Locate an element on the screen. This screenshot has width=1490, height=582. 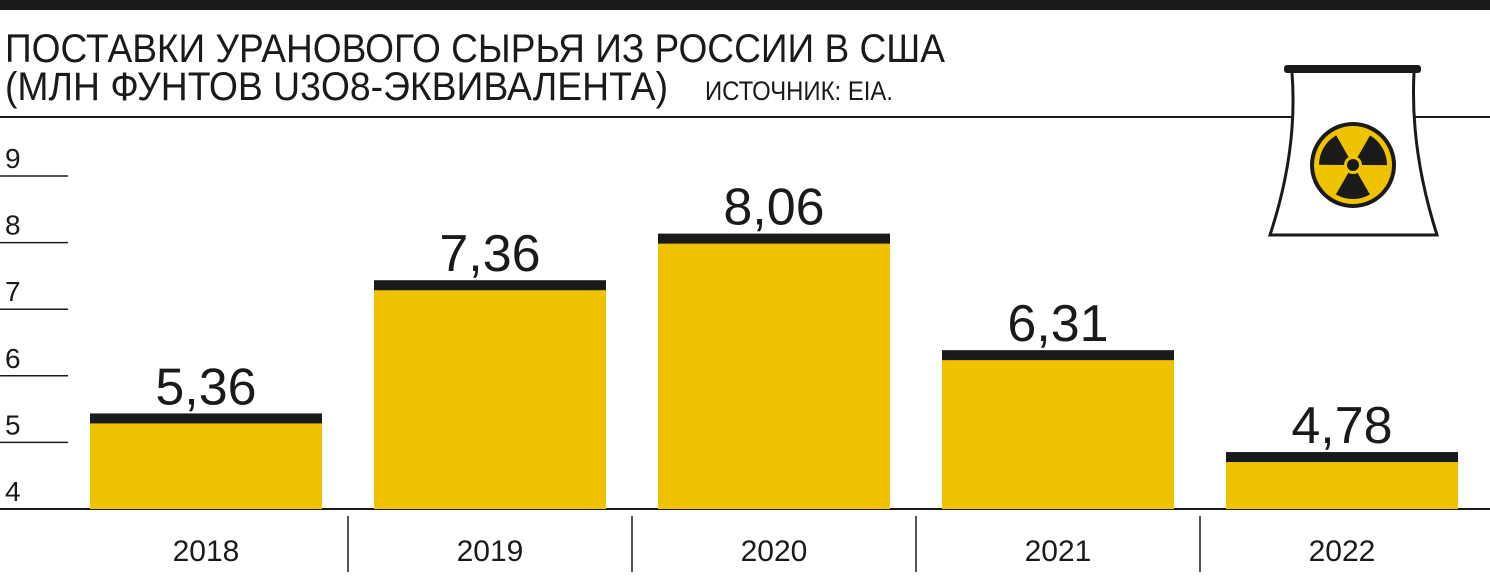
value-label: 4,78 is located at coordinates (1341, 426).